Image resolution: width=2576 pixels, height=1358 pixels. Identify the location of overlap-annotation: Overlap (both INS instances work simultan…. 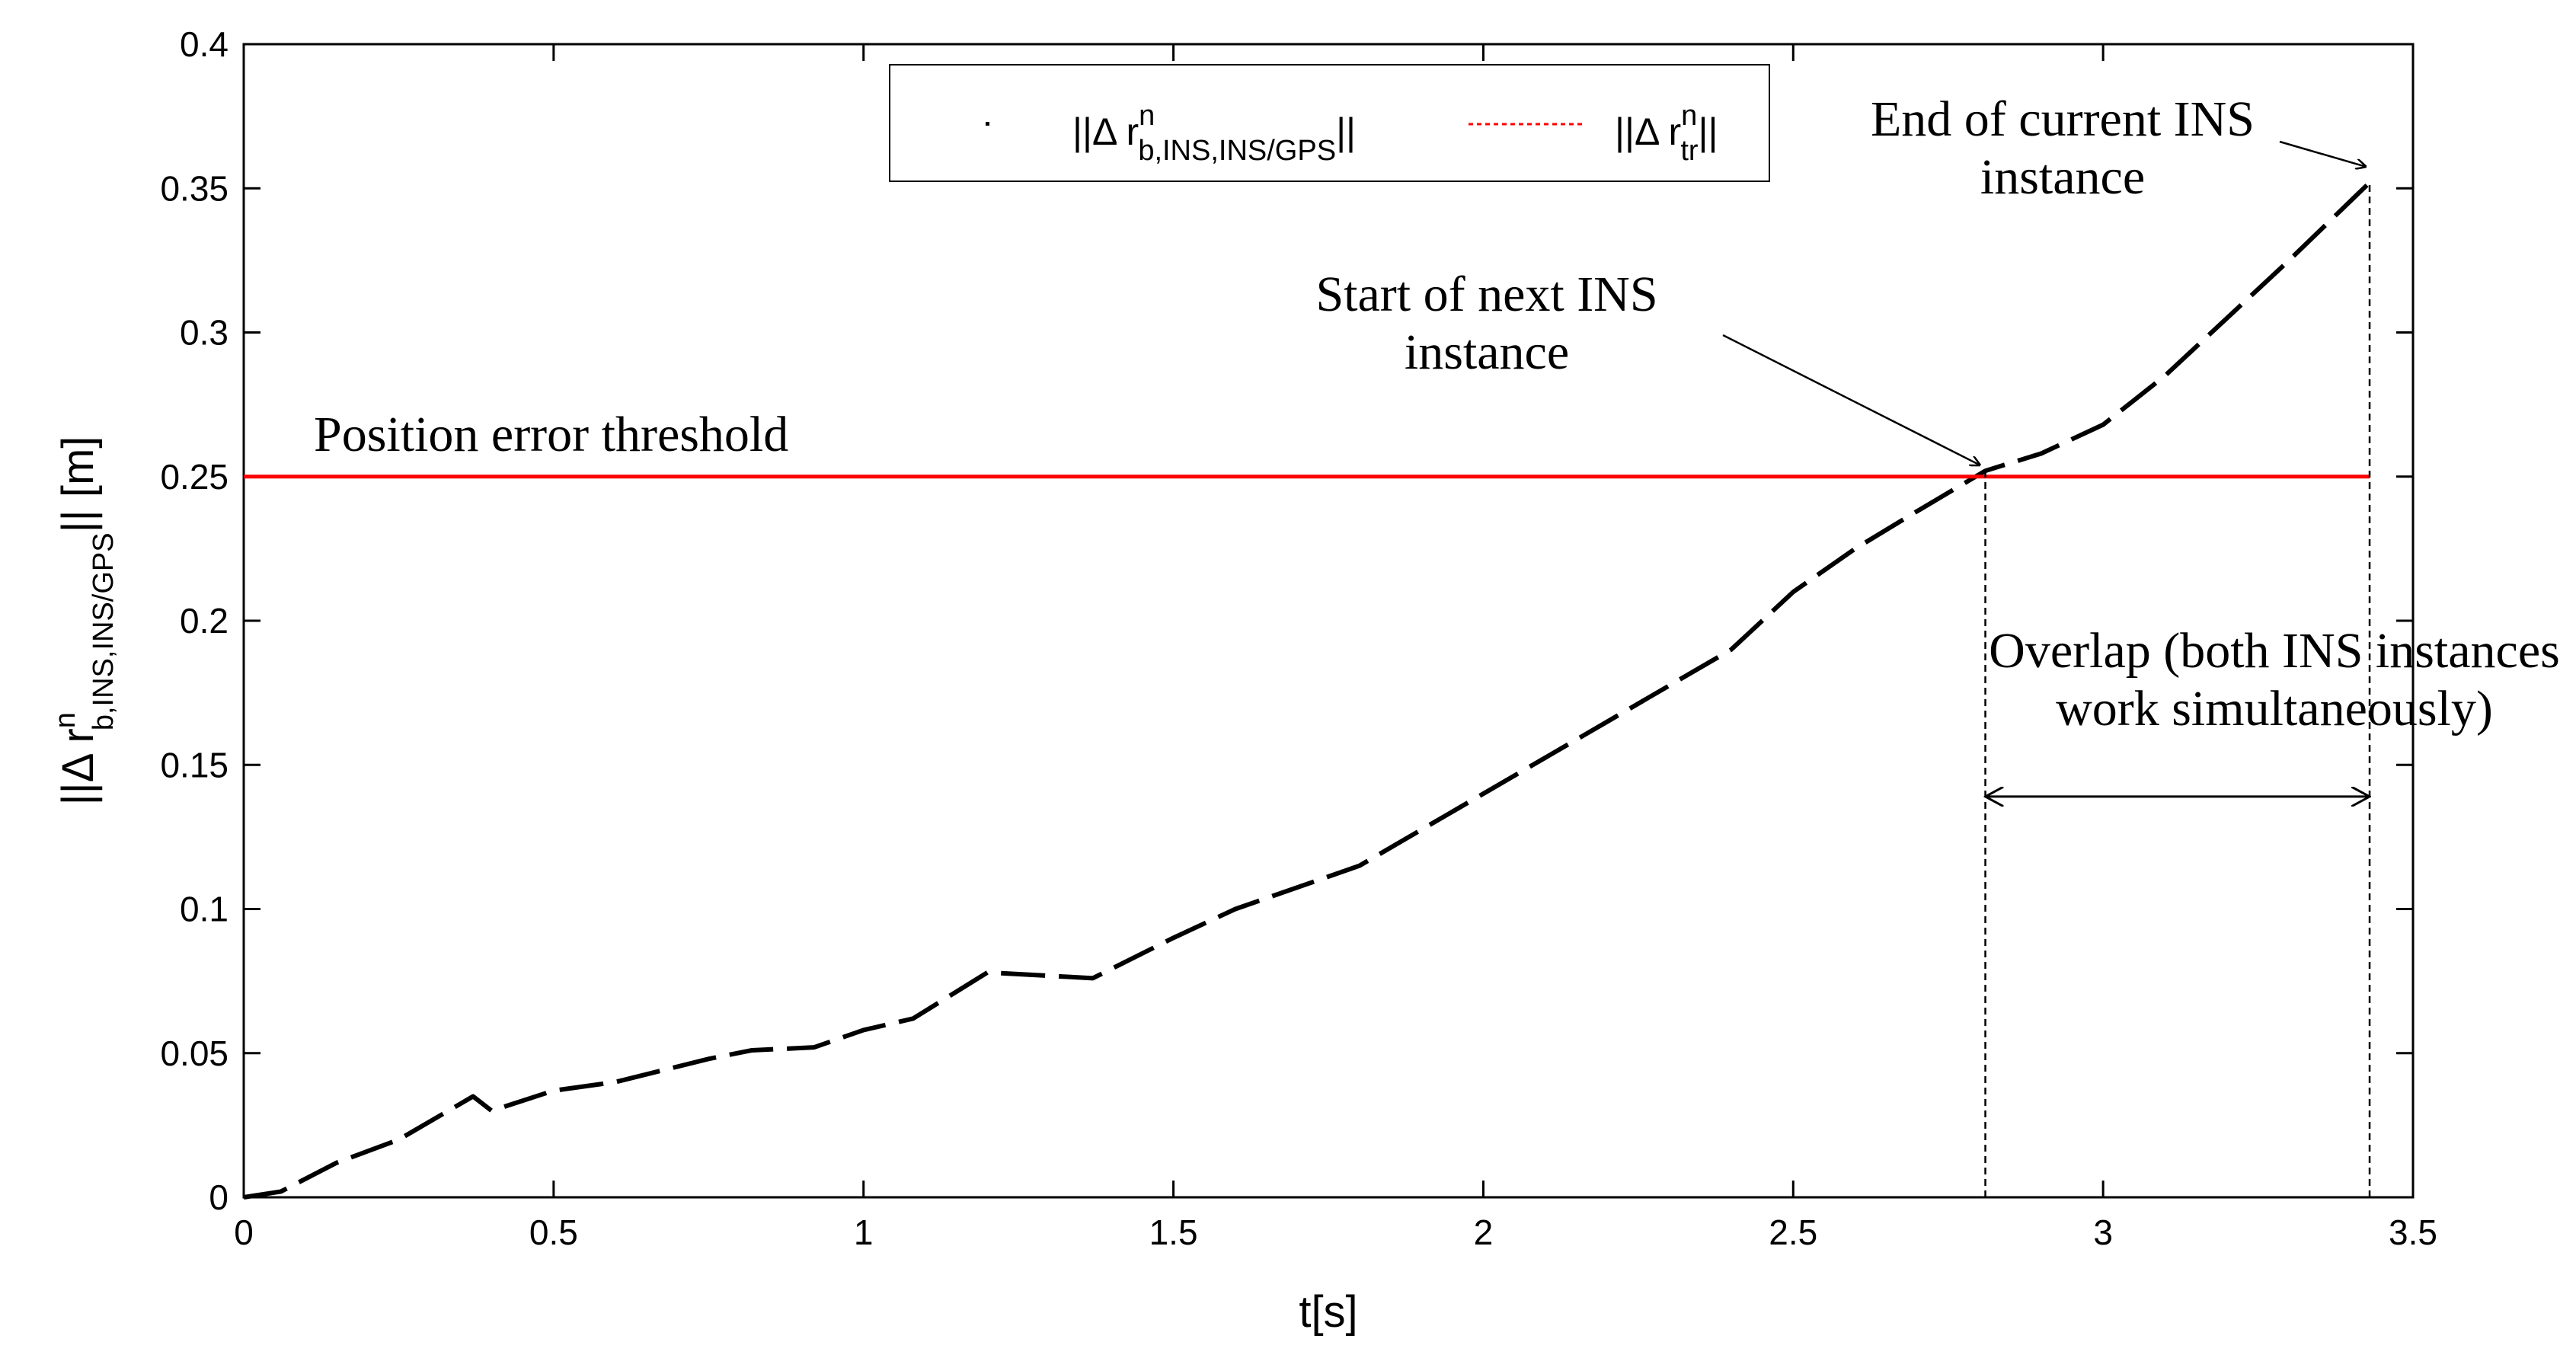
(2275, 680).